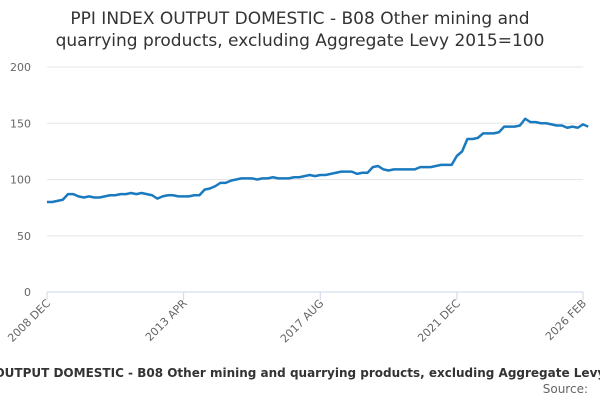 This screenshot has width=600, height=400. What do you see at coordinates (20, 180) in the screenshot?
I see `y-tick-label: 100` at bounding box center [20, 180].